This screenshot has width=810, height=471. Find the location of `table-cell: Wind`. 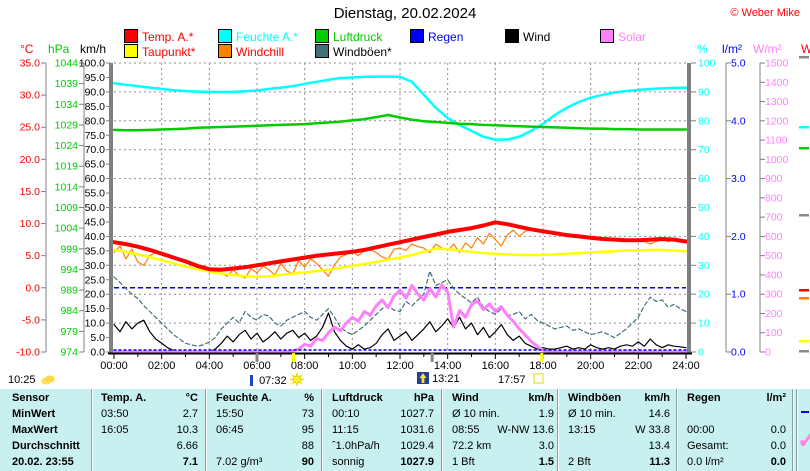

table-cell: Wind is located at coordinates (465, 398).